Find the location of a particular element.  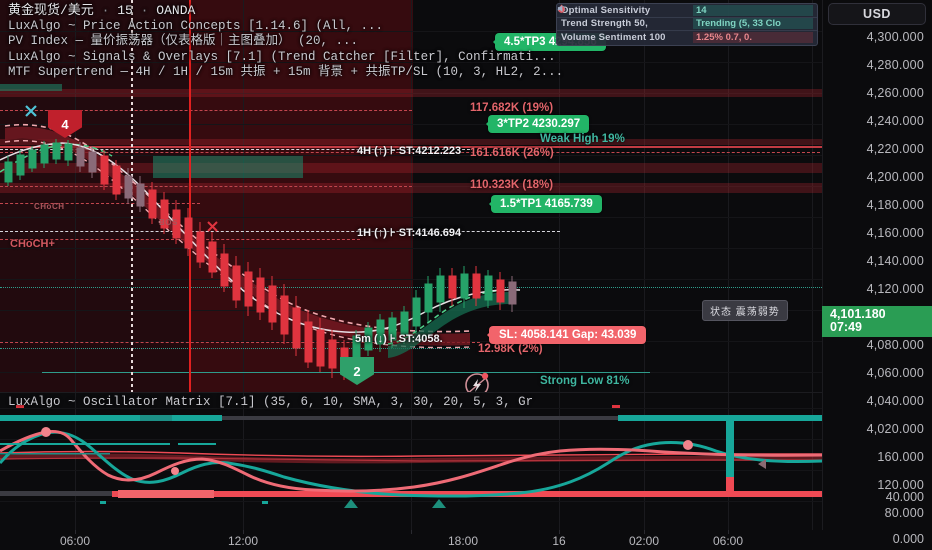

tooltip-row-value: Trending (5, 33 Clo is located at coordinates (753, 24).